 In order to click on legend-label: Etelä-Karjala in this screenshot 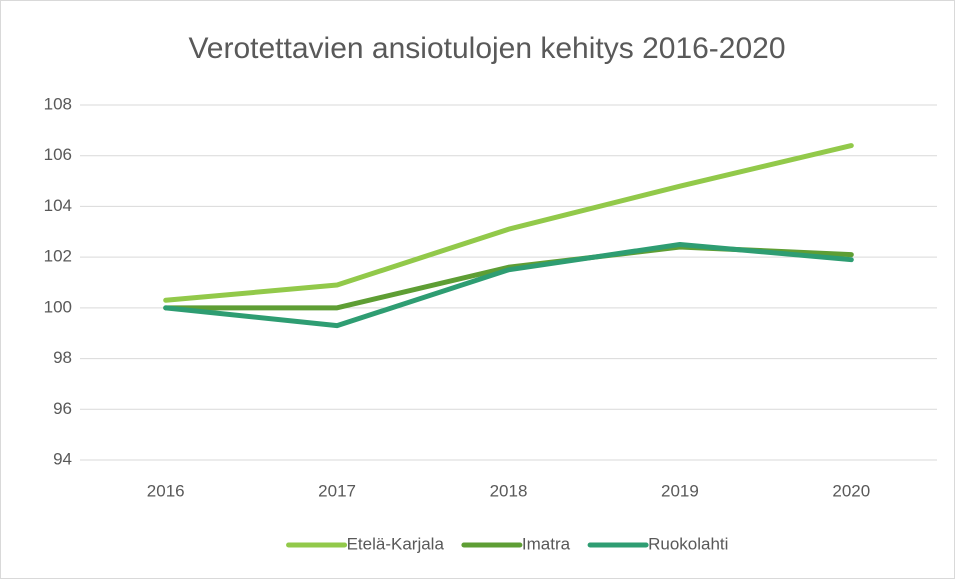, I will do `click(396, 543)`.